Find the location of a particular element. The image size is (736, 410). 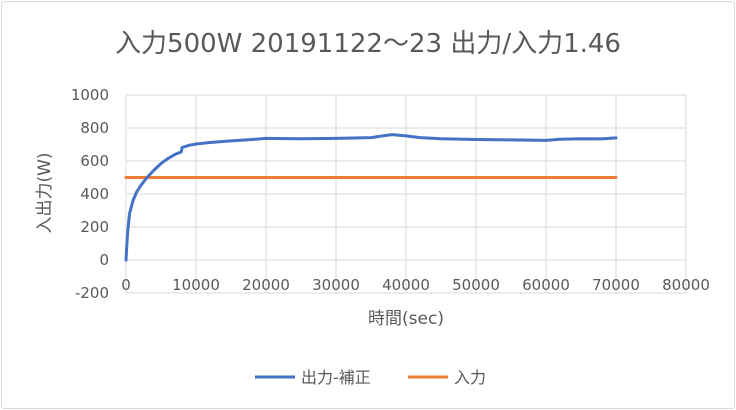

y-tick-label: 200 is located at coordinates (94, 227).